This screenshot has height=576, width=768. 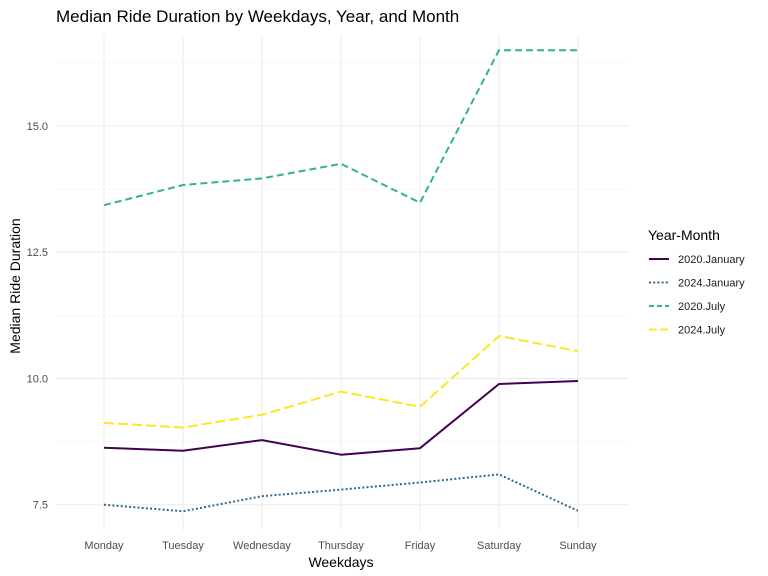 I want to click on legend-item: 2024.January, so click(x=697, y=284).